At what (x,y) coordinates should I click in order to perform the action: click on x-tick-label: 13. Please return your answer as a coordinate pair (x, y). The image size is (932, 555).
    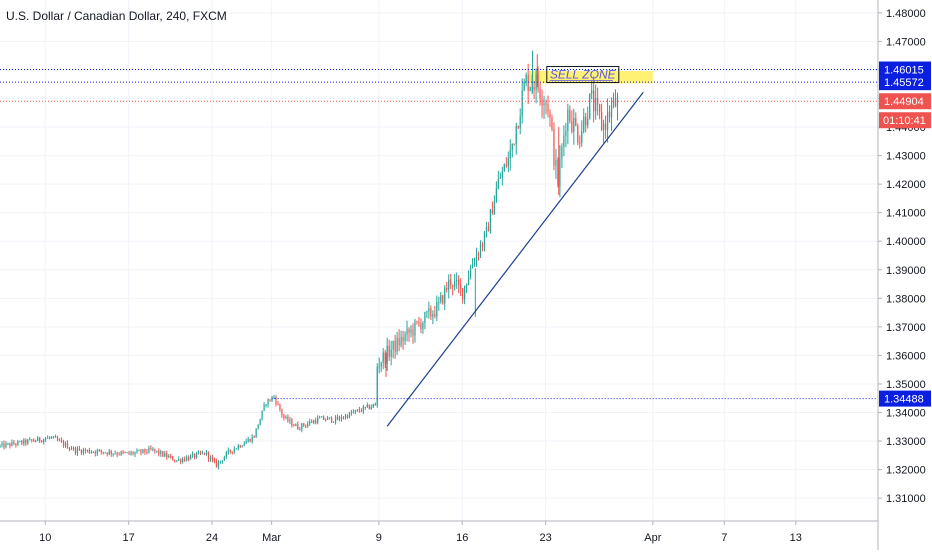
    Looking at the image, I should click on (796, 538).